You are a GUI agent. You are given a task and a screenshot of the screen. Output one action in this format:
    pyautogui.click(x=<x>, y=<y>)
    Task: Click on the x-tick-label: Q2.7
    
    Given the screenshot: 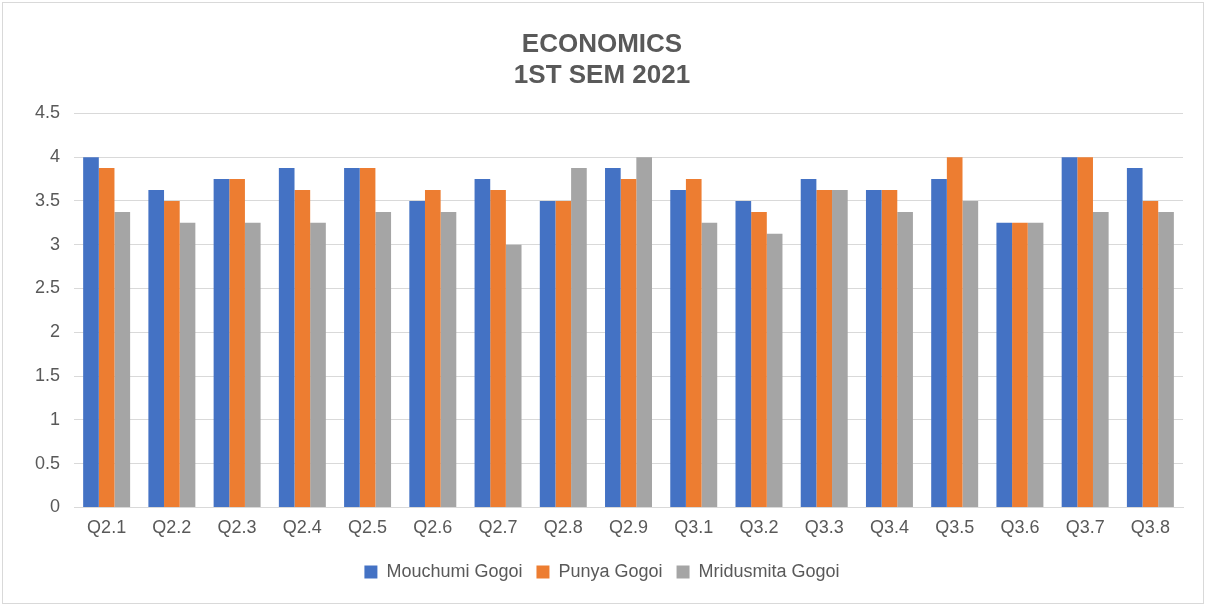 What is the action you would take?
    pyautogui.click(x=498, y=527)
    